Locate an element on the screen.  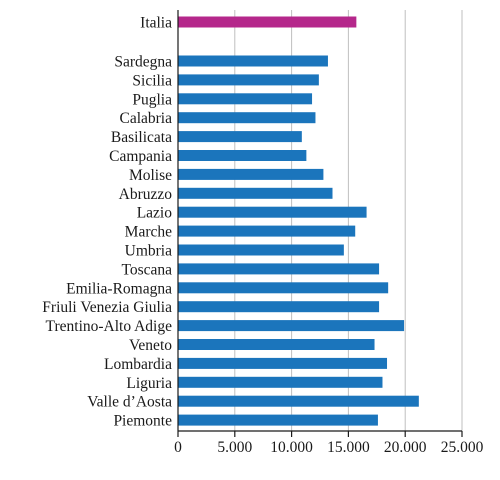
category-label-veneto: Veneto is located at coordinates (150, 345).